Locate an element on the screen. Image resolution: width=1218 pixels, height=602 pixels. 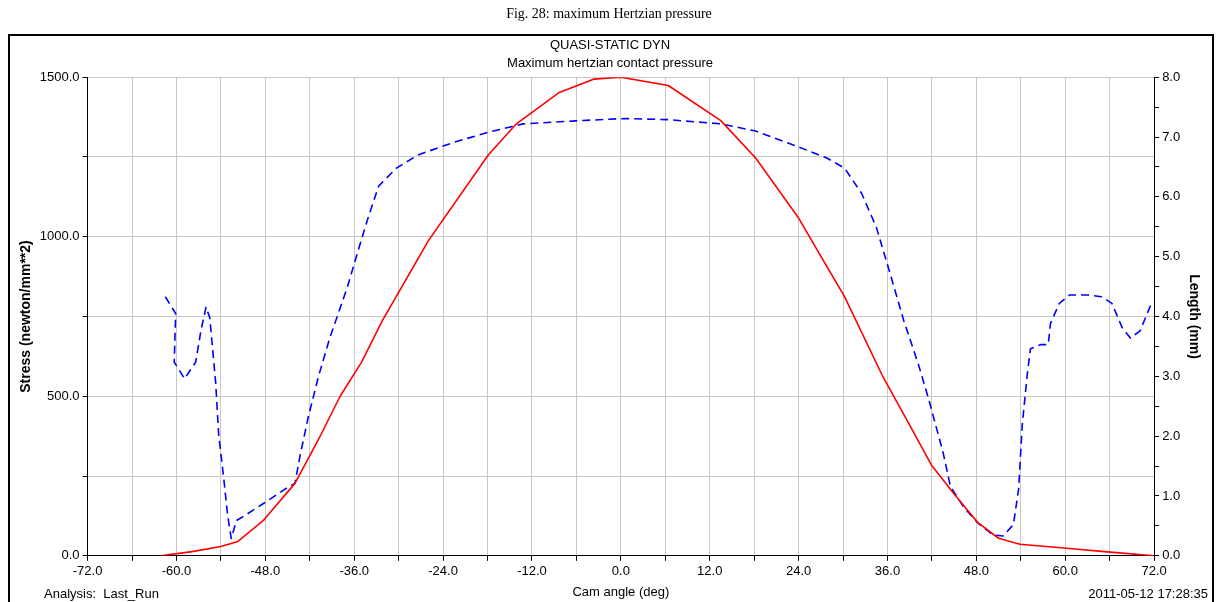
x-tick-label: 0.0 is located at coordinates (620, 571).